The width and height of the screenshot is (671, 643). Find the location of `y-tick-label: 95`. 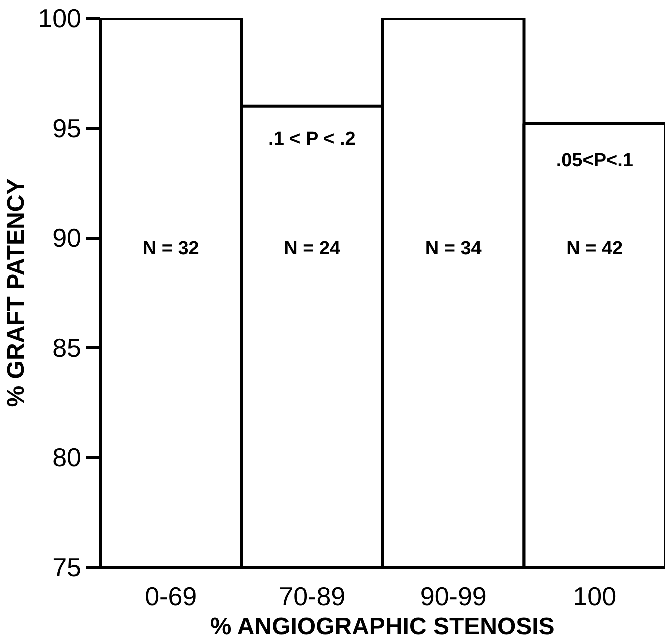

y-tick-label: 95 is located at coordinates (67, 128).